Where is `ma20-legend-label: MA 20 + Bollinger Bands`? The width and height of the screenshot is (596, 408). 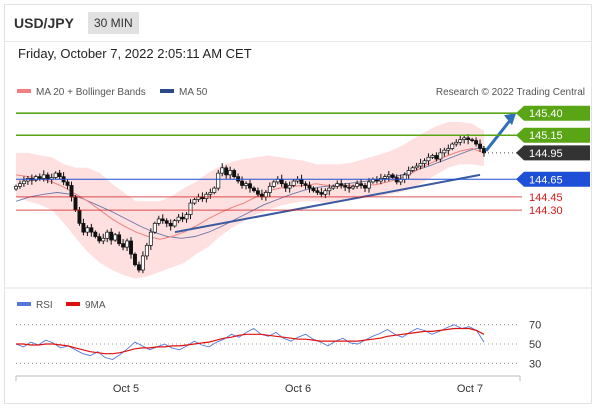
ma20-legend-label: MA 20 + Bollinger Bands is located at coordinates (91, 92).